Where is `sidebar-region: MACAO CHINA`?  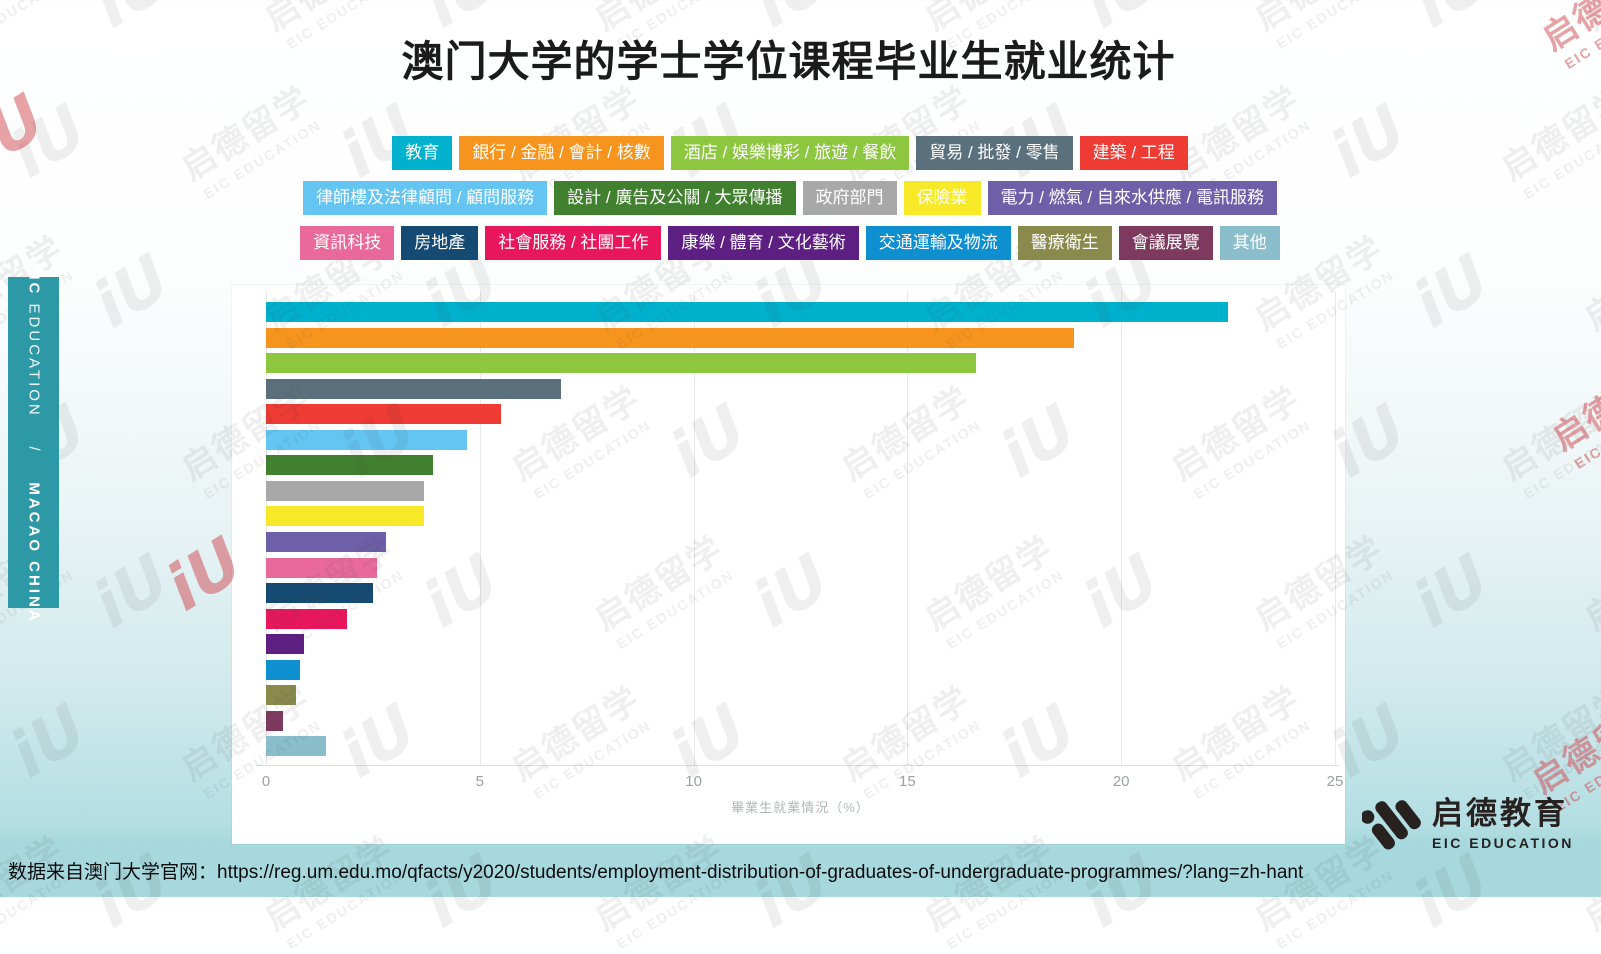
sidebar-region: MACAO CHINA is located at coordinates (33, 552).